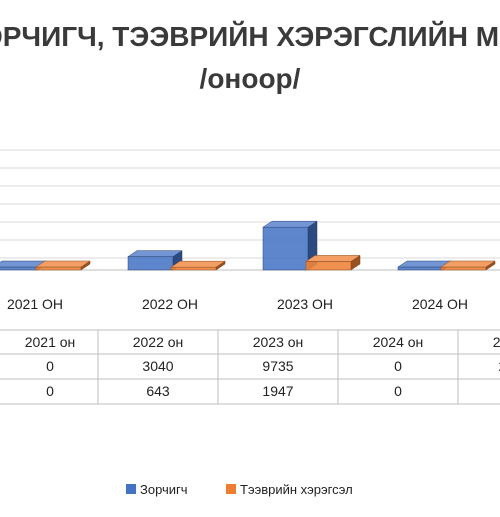  I want to click on bar-vehicle-3-top, so click(468, 264).